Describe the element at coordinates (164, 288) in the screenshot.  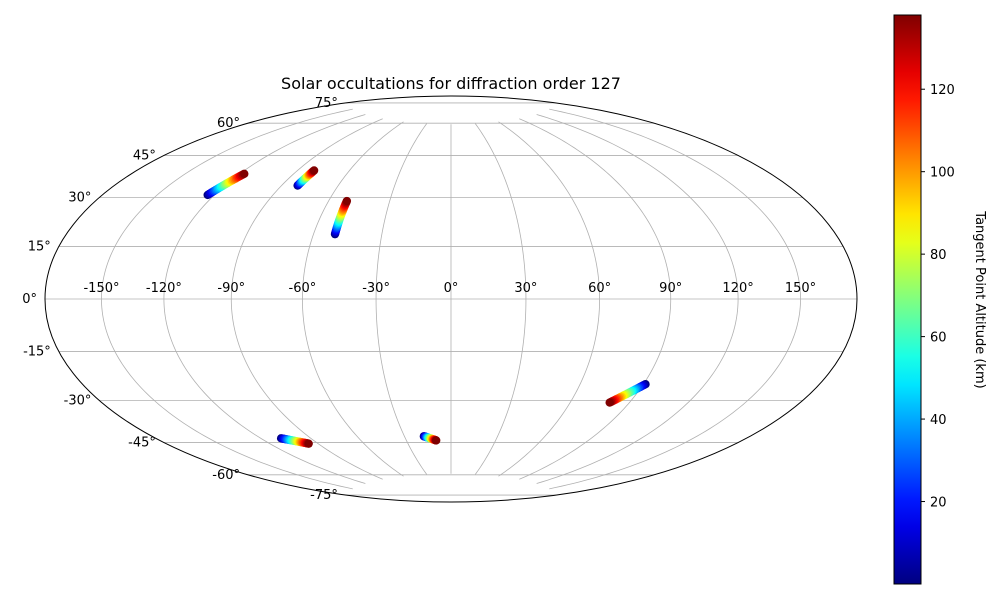
I see `longitude-tick-label: -120°` at that location.